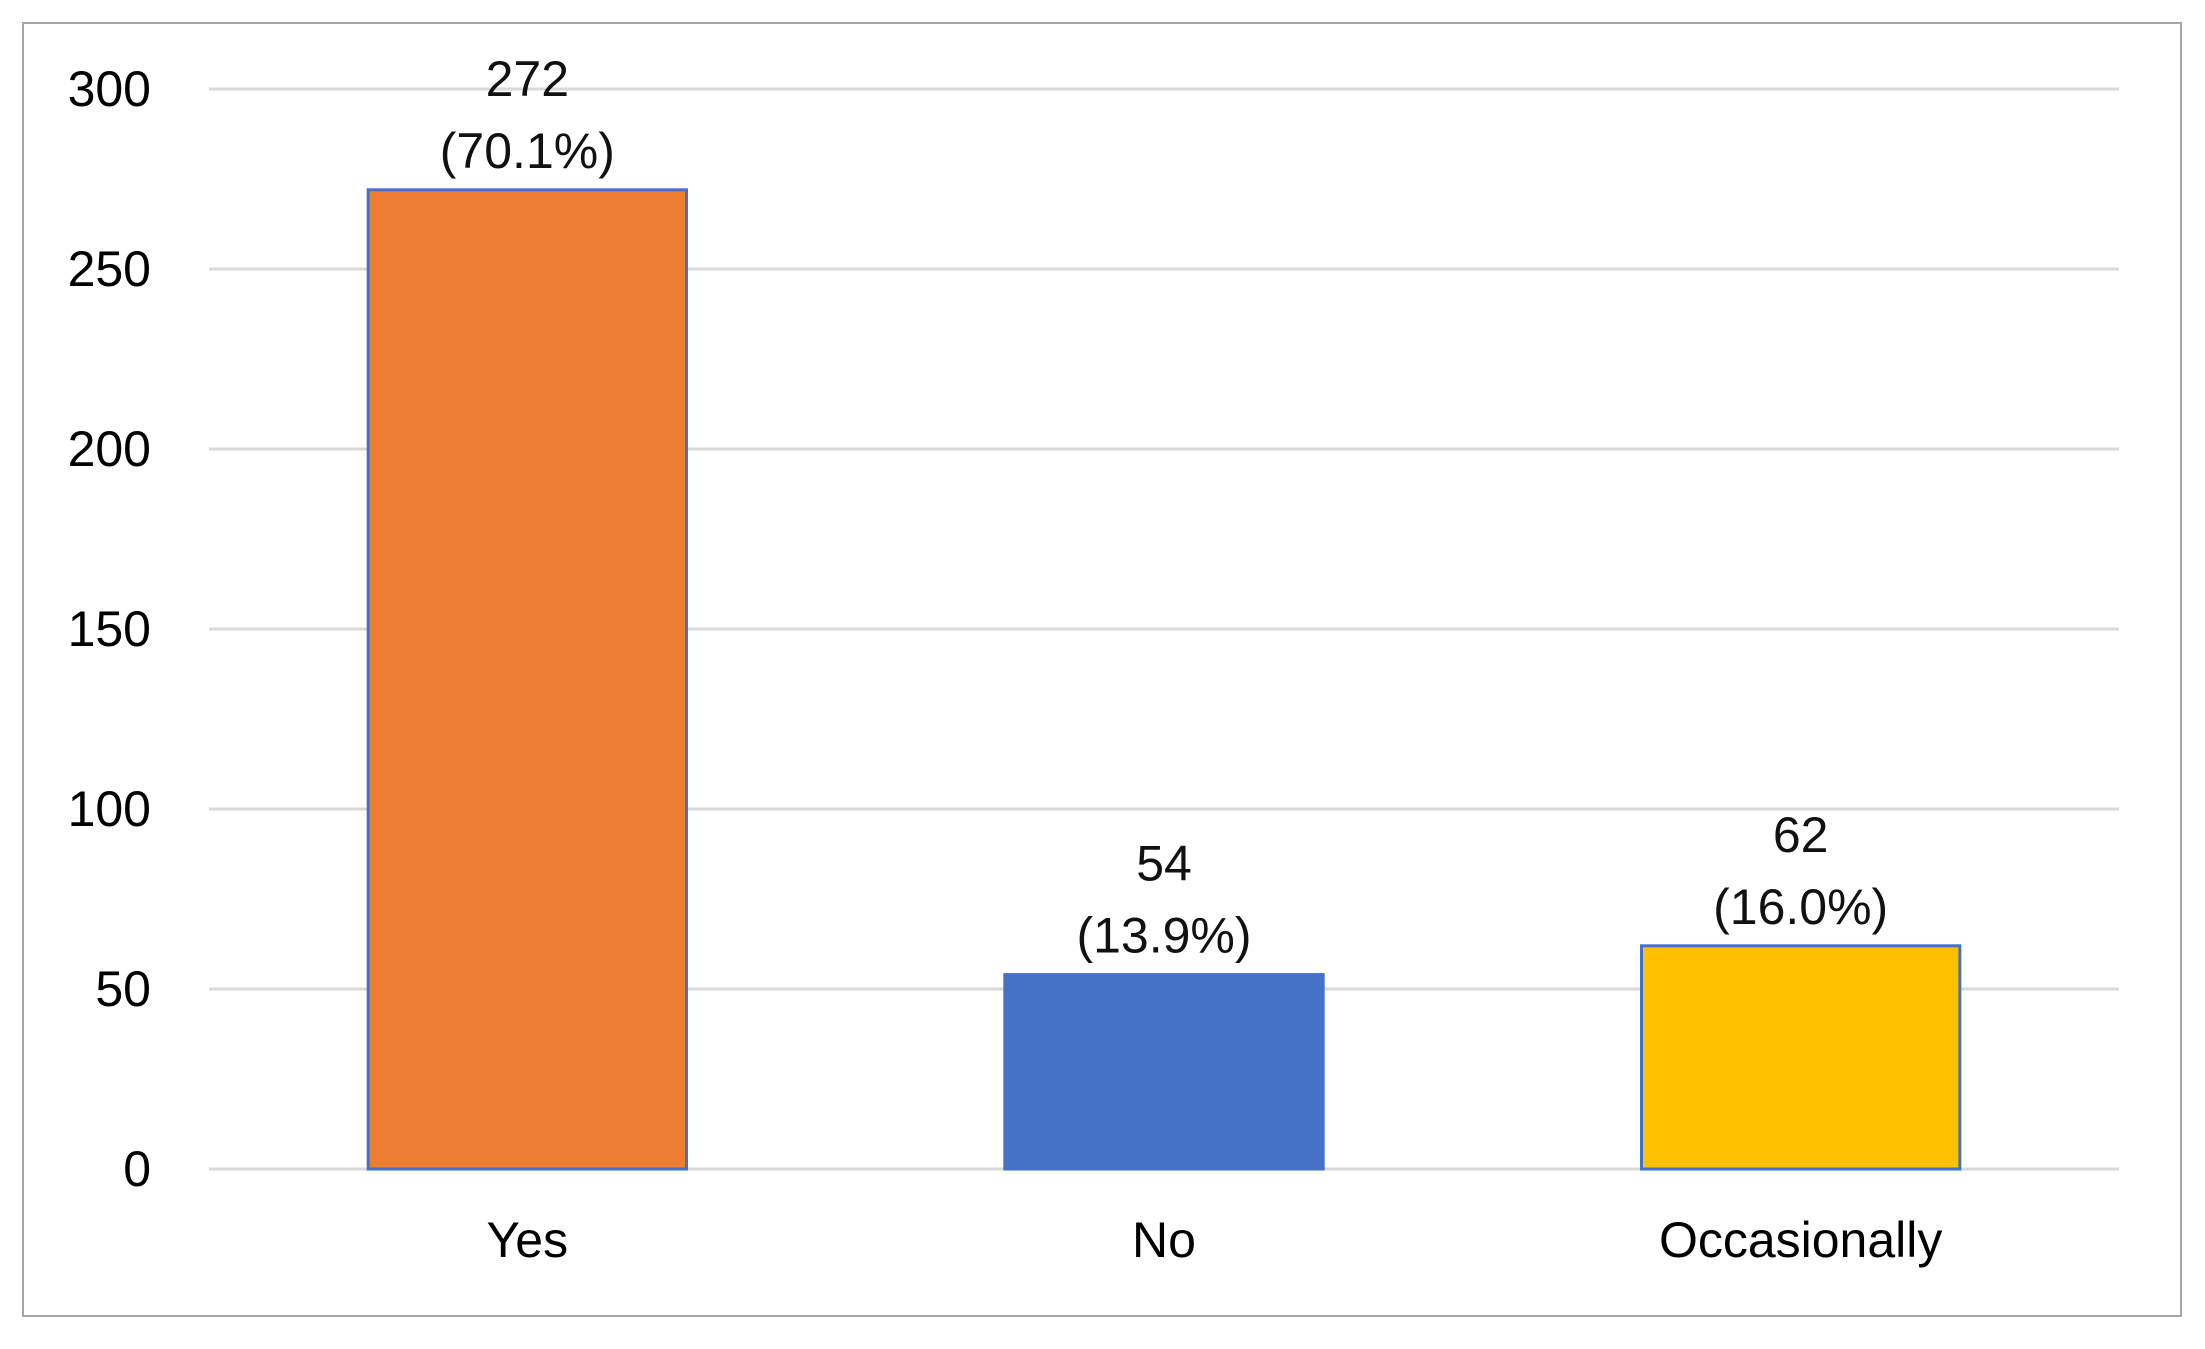 This screenshot has width=2205, height=1349. Describe the element at coordinates (123, 989) in the screenshot. I see `y-tick-label-50: 50` at that location.